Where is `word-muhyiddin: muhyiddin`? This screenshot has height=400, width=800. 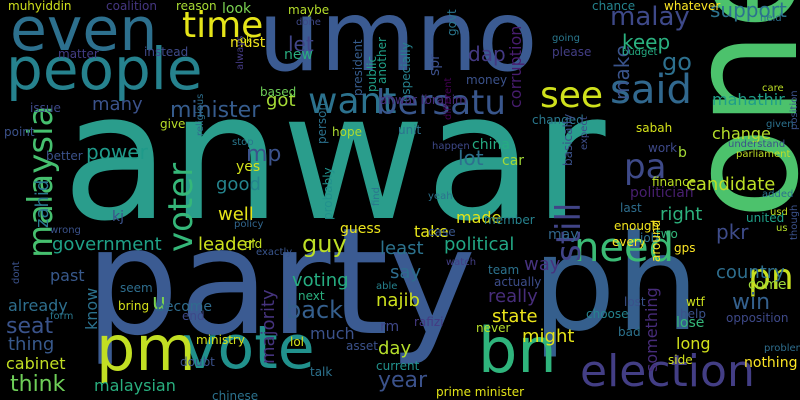 word-muhyiddin: muhyiddin is located at coordinates (40, 6).